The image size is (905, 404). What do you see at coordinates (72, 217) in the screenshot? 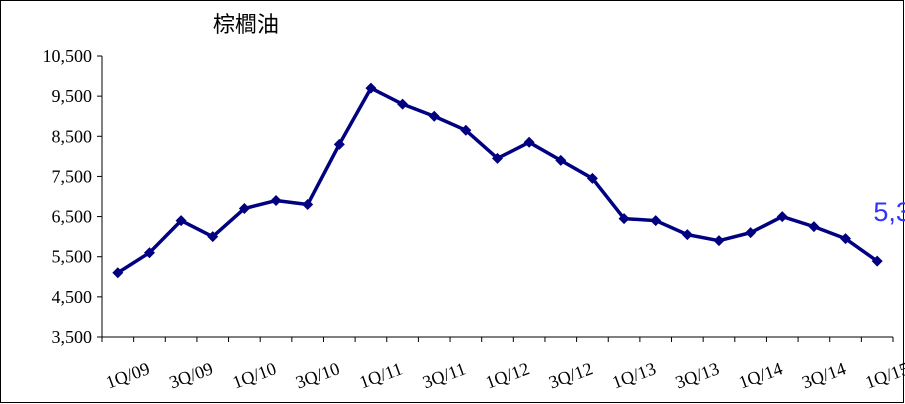
I see `y-tick-label: 6,500` at bounding box center [72, 217].